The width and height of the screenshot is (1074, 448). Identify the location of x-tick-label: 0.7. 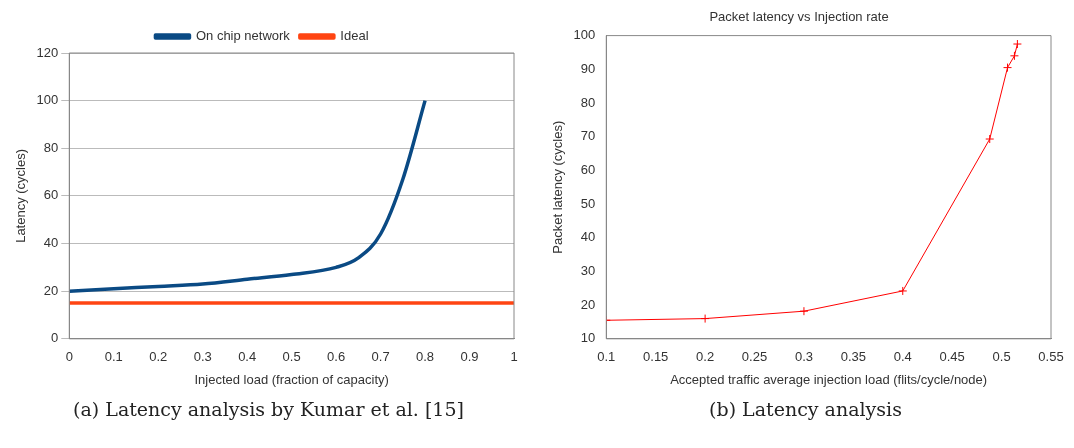
(380, 357).